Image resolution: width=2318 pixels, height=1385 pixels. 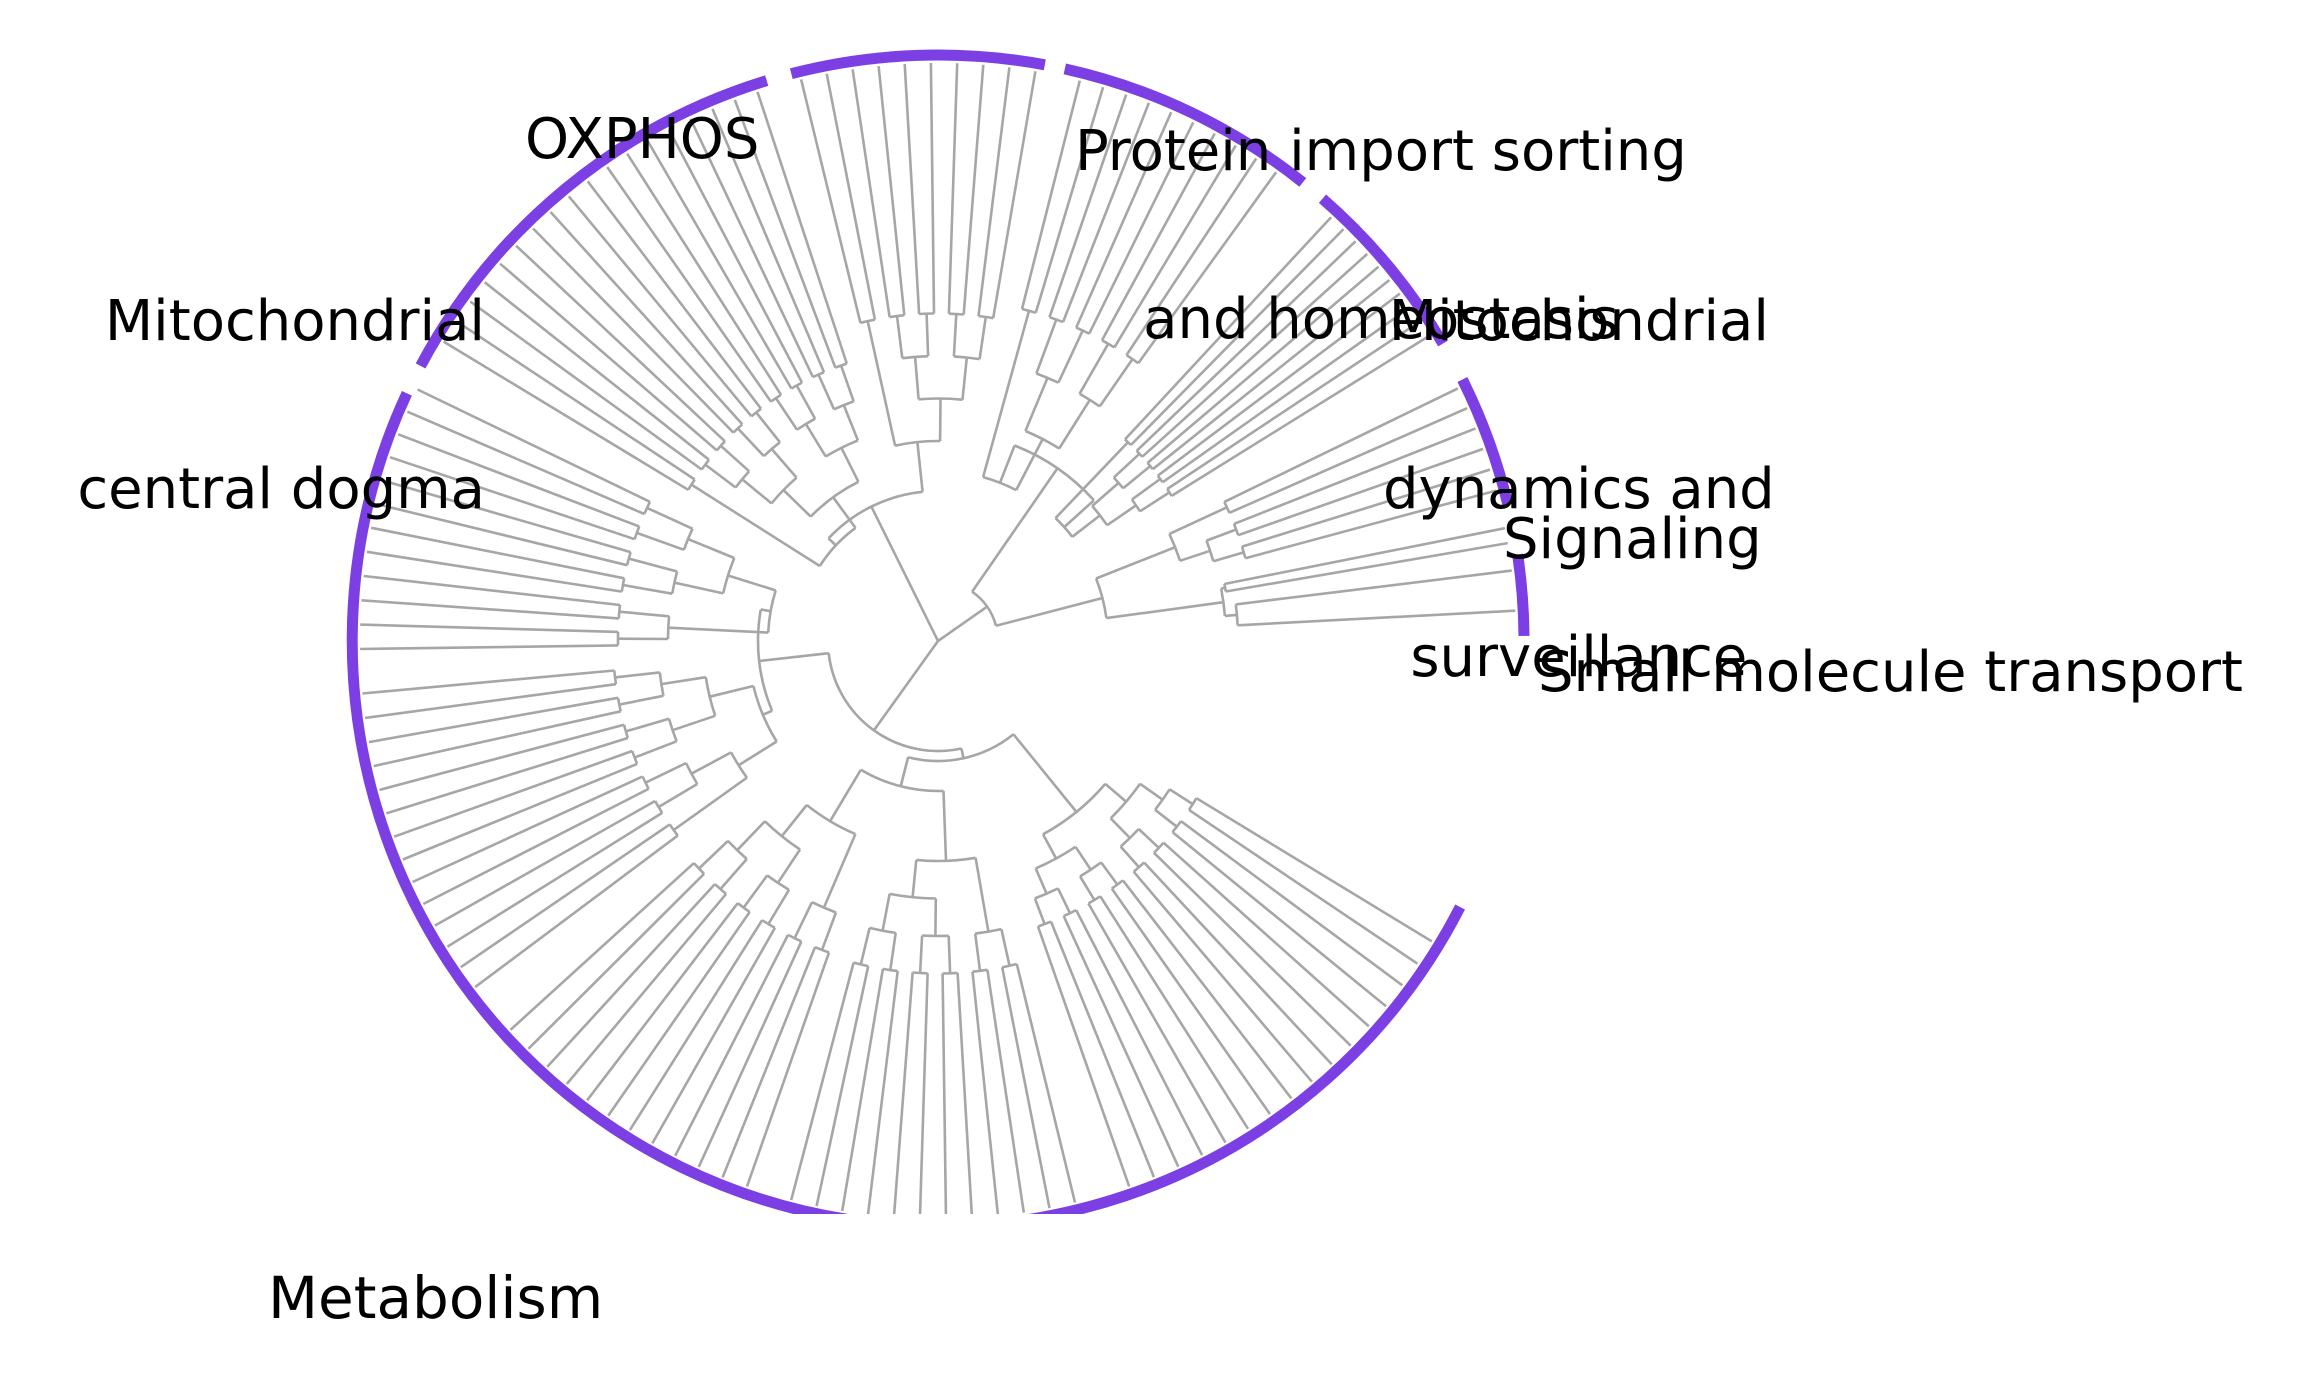 What do you see at coordinates (244, 378) in the screenshot?
I see `label-central-dogma: Mitochondrial central dogma` at bounding box center [244, 378].